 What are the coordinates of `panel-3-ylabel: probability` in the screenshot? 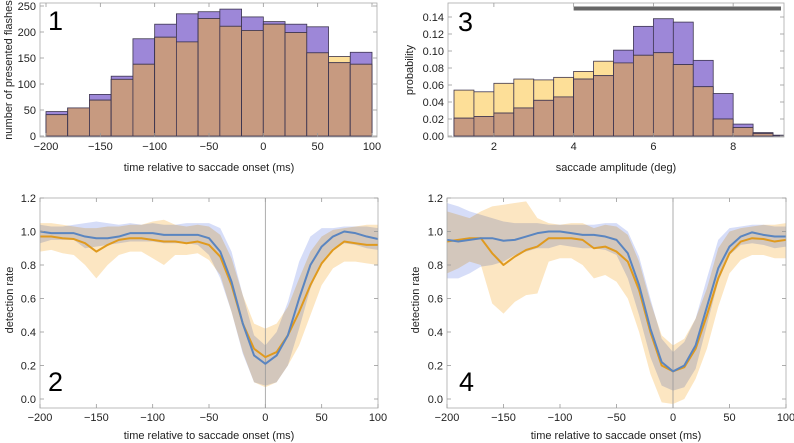 It's located at (410, 69).